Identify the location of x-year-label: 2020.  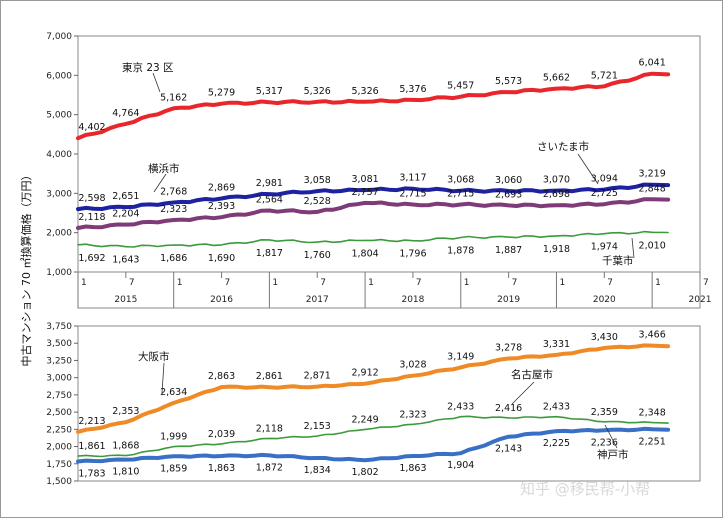
(604, 300).